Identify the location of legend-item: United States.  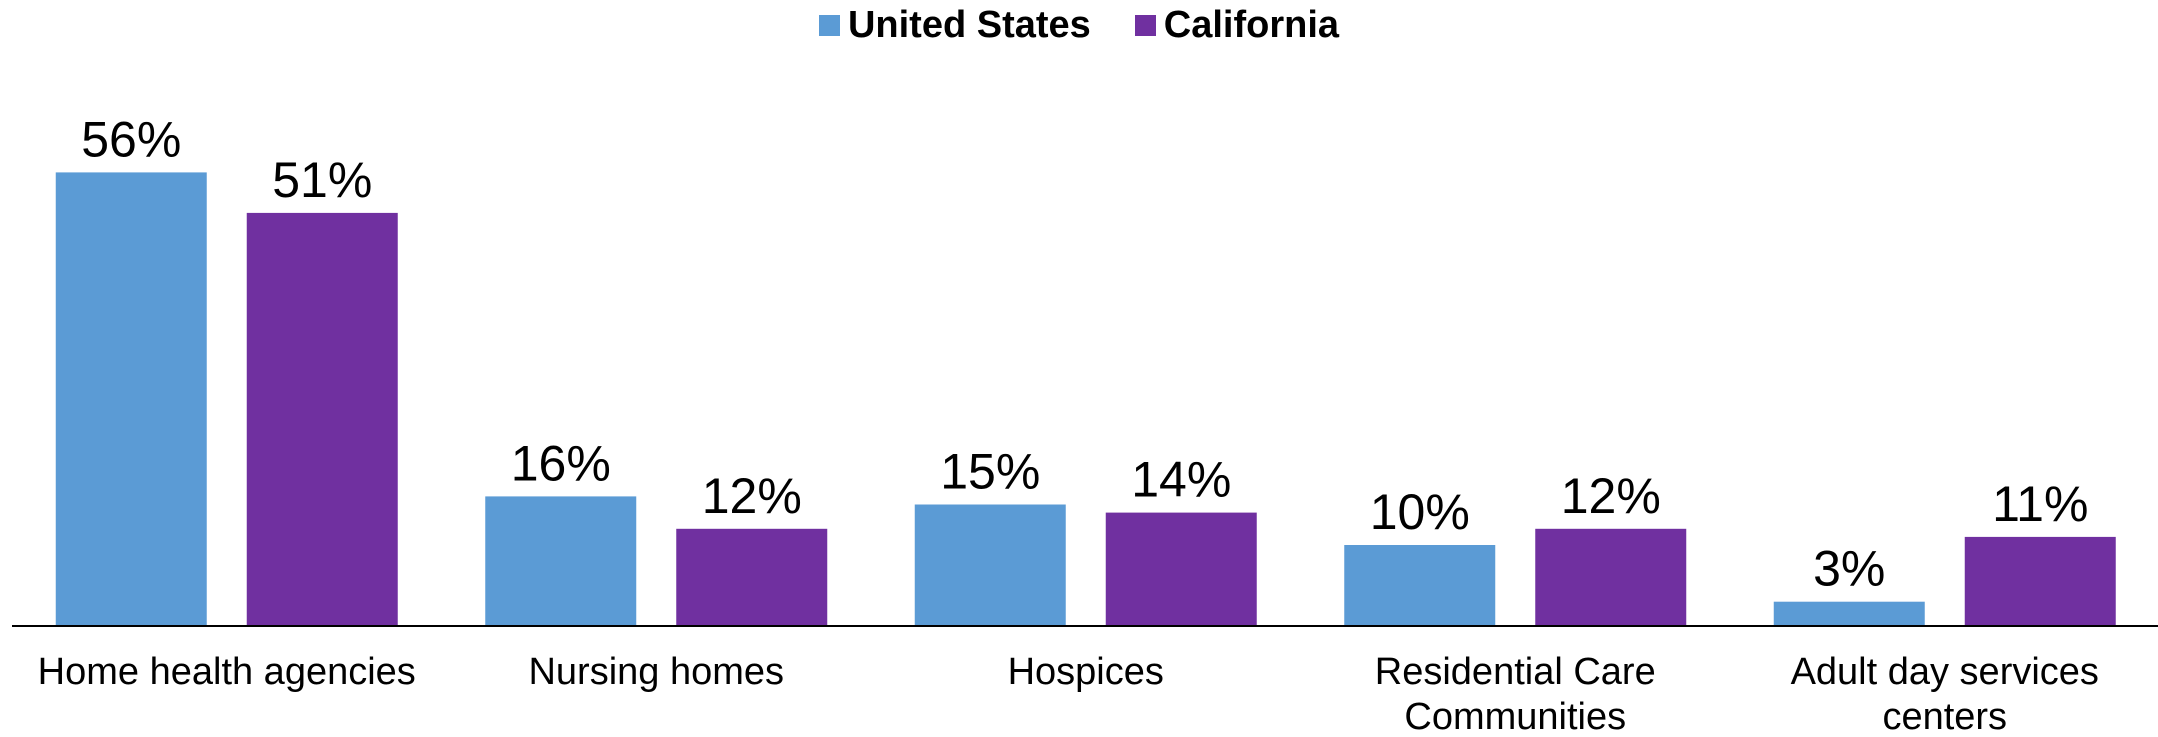
(954, 25).